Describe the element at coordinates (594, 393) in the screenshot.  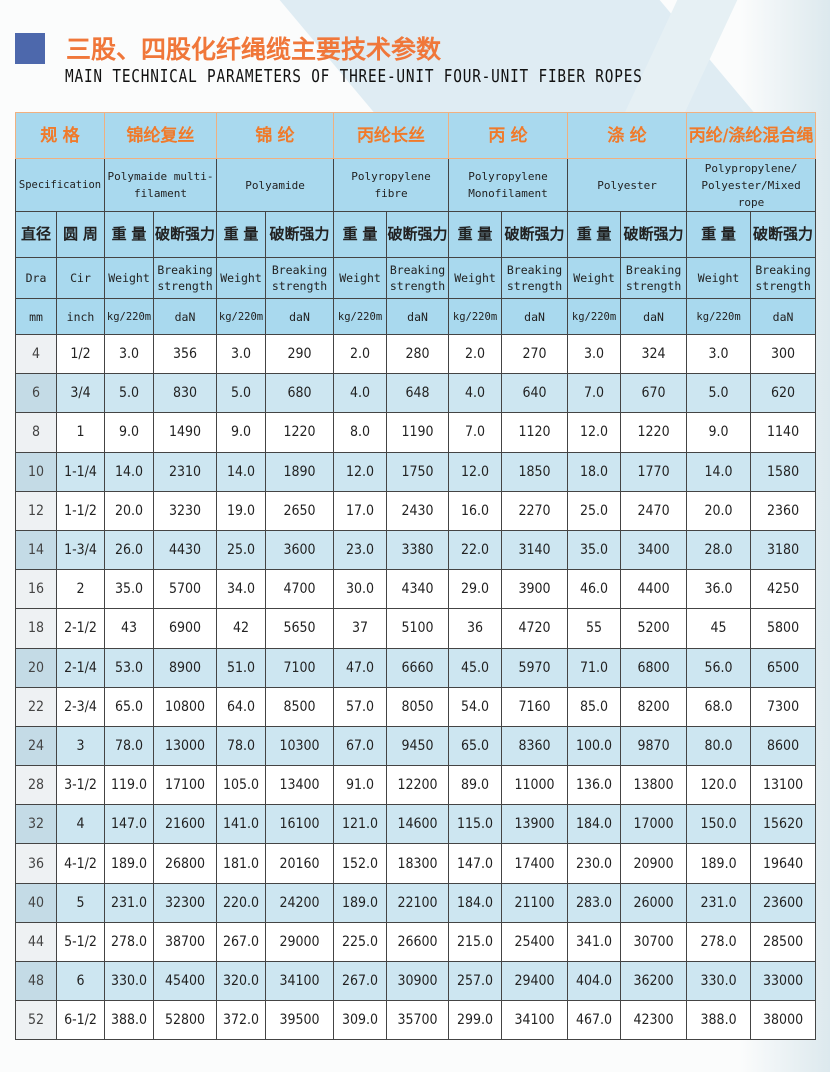
I see `weight-cell: 7.0` at that location.